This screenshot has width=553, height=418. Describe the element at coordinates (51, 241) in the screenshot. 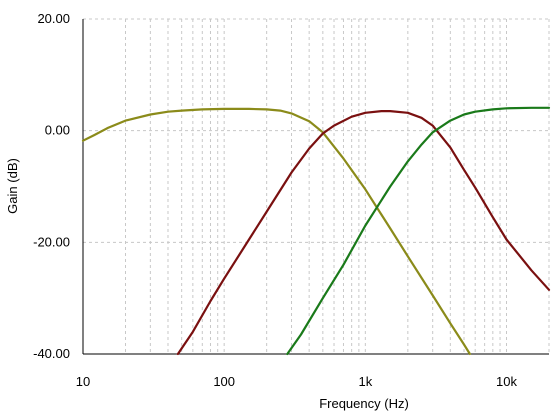

I see `y-tick-label: -20.00` at that location.